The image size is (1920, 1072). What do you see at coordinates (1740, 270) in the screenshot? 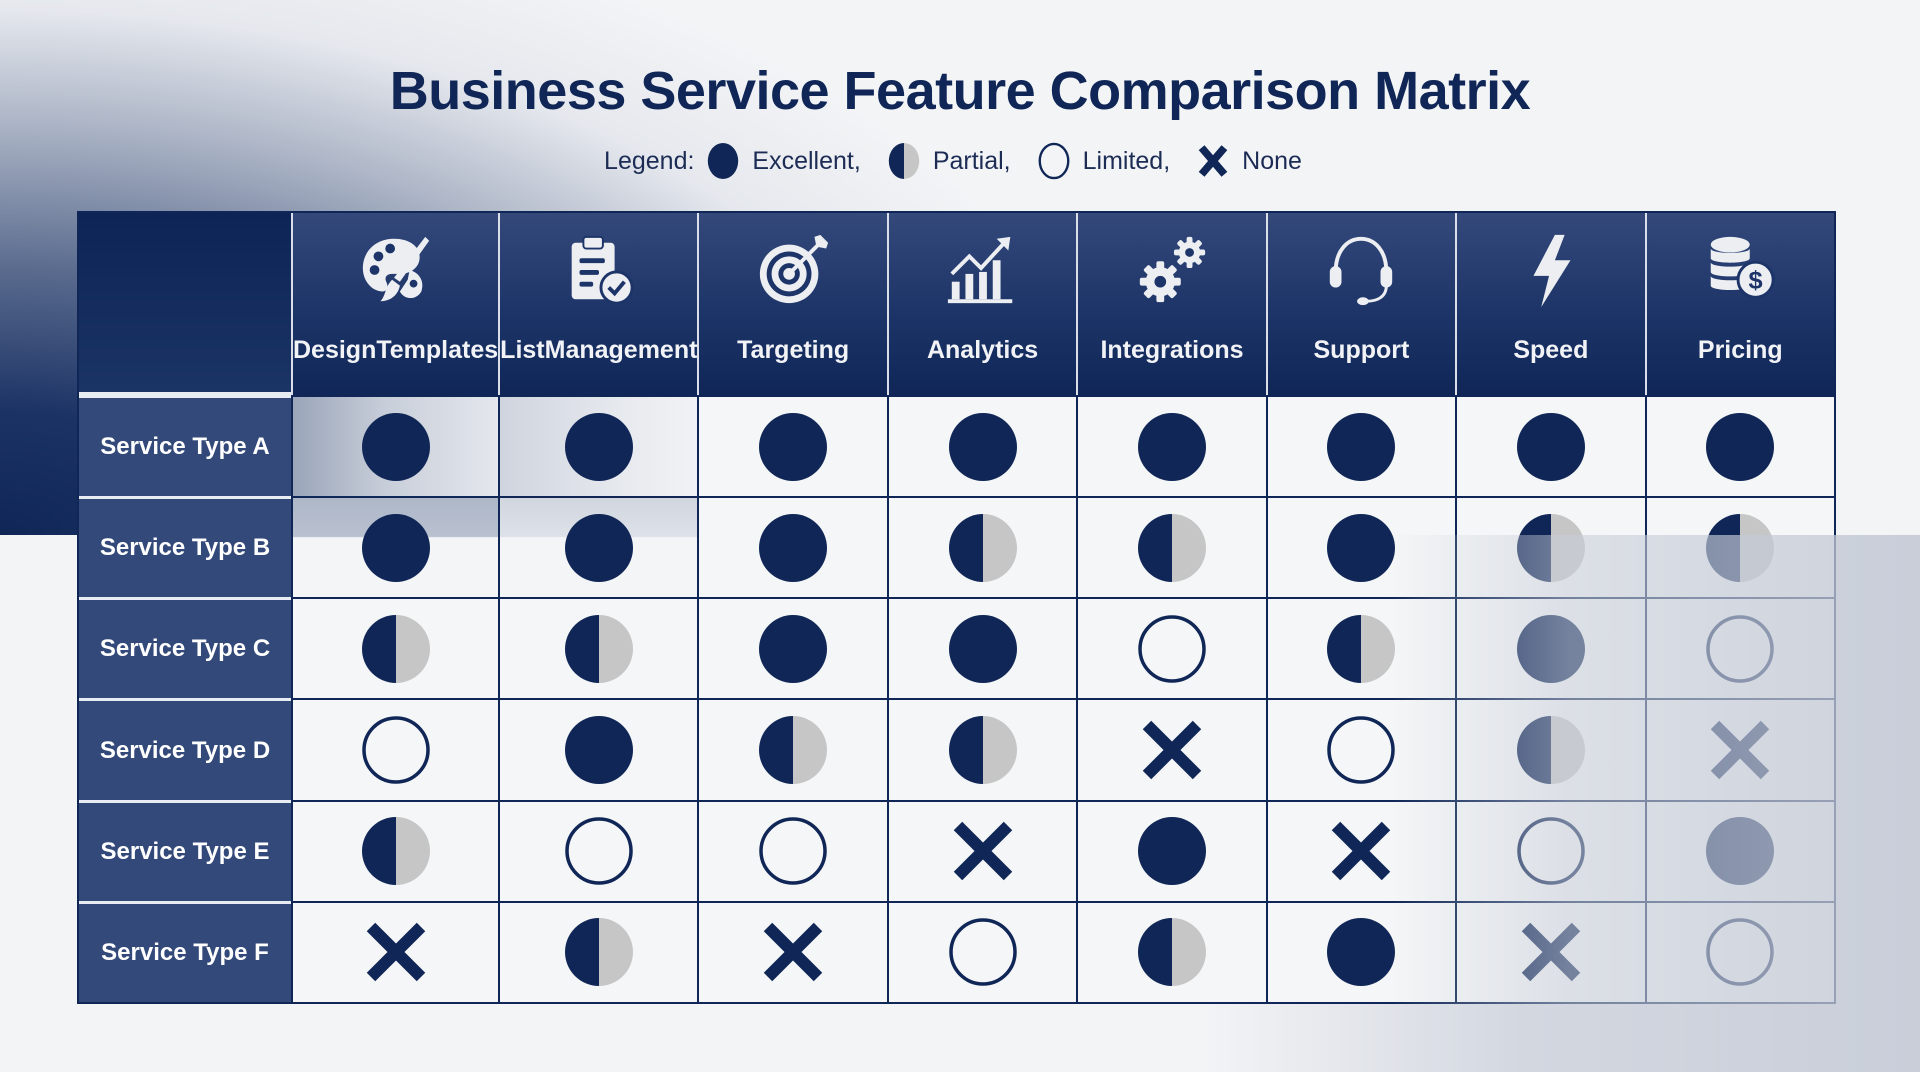
I see `coins-dollar-icon: $` at bounding box center [1740, 270].